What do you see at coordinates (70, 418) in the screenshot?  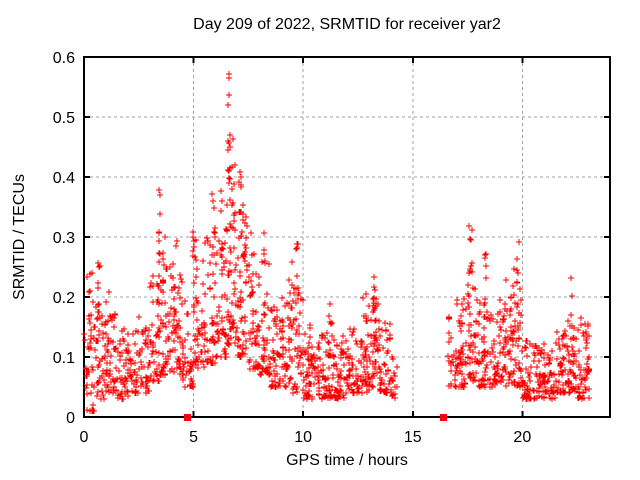 I see `y-tick-label: 0` at bounding box center [70, 418].